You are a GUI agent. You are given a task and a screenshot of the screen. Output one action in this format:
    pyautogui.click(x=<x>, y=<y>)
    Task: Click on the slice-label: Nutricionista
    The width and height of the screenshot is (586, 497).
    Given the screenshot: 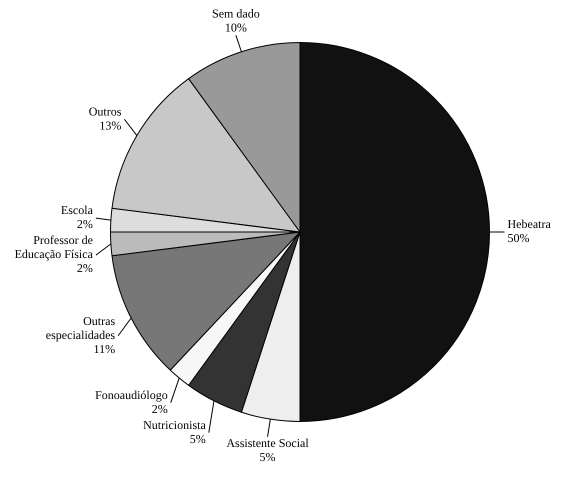 What is the action you would take?
    pyautogui.click(x=174, y=425)
    